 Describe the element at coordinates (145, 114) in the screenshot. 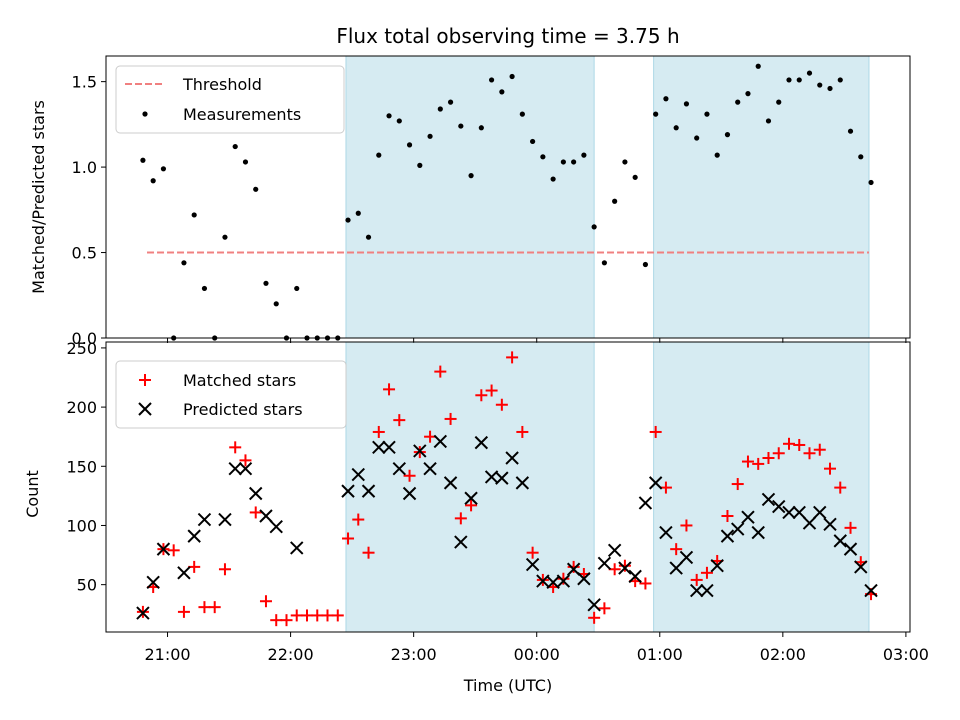

I see `legend-measurements-swatch` at that location.